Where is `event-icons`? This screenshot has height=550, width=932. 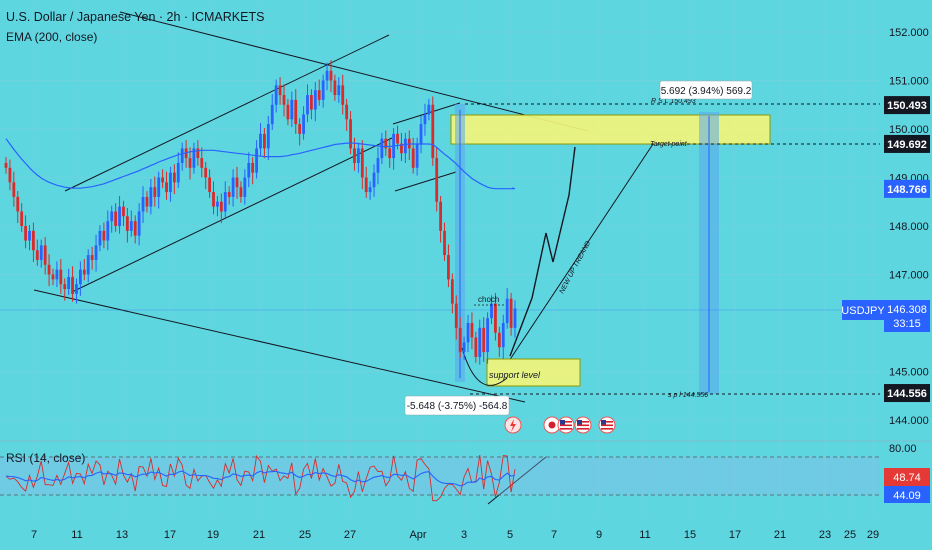 event-icons is located at coordinates (560, 425).